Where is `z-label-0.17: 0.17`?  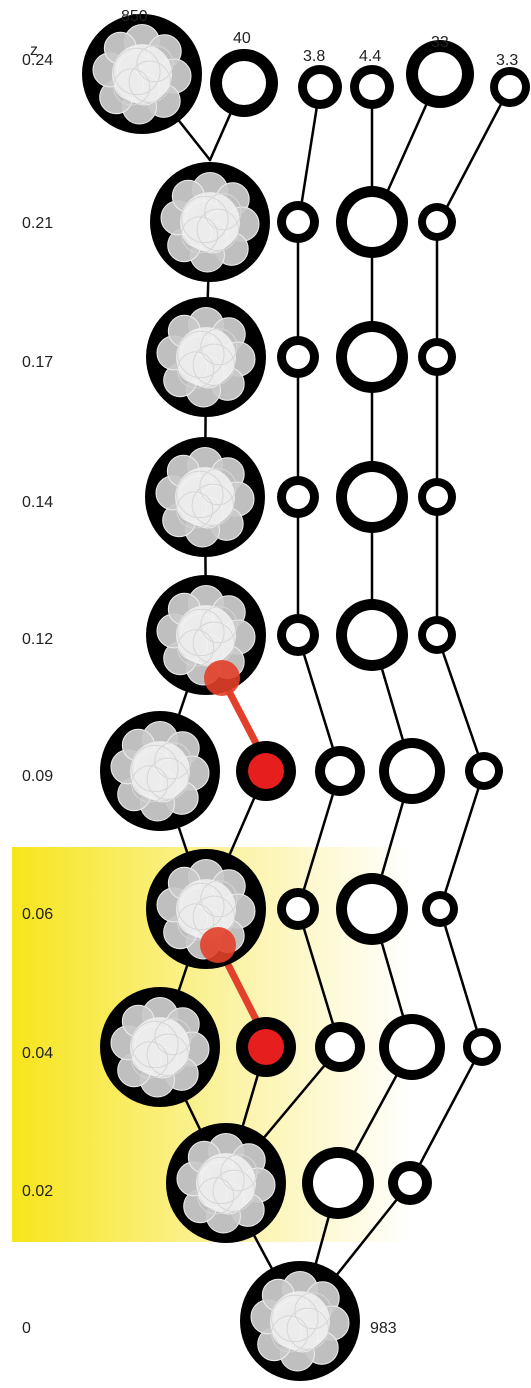 z-label-0.17: 0.17 is located at coordinates (38, 362).